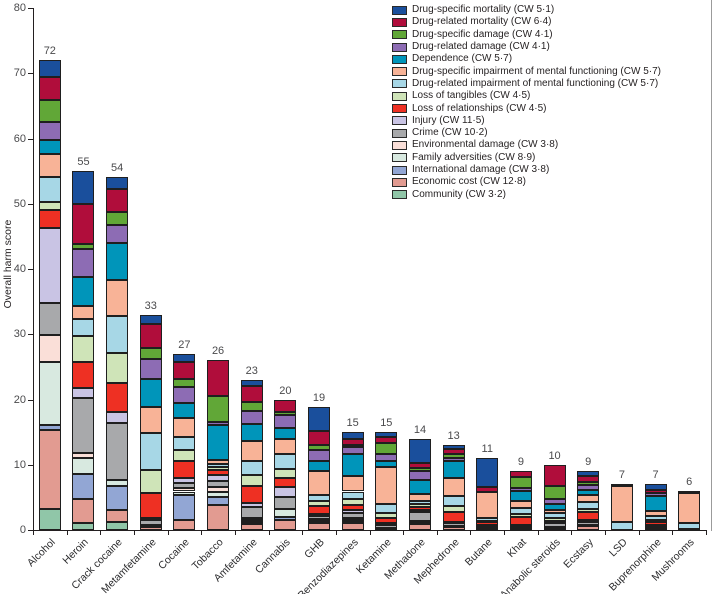 Image resolution: width=715 pixels, height=594 pixels. What do you see at coordinates (485, 145) in the screenshot?
I see `legend-label: Environmental damage (CW 3·8)` at bounding box center [485, 145].